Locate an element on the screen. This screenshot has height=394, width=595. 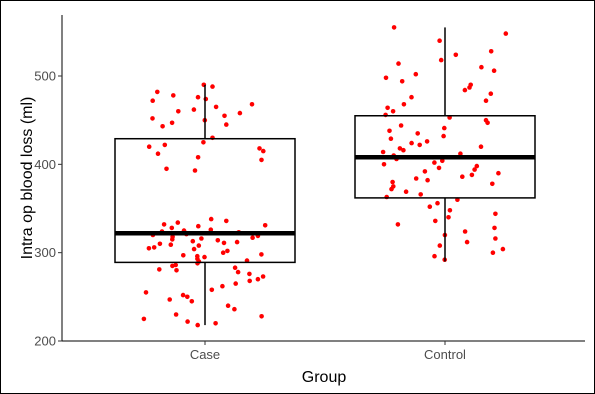
y-tick-label: 400 is located at coordinates (45, 164).